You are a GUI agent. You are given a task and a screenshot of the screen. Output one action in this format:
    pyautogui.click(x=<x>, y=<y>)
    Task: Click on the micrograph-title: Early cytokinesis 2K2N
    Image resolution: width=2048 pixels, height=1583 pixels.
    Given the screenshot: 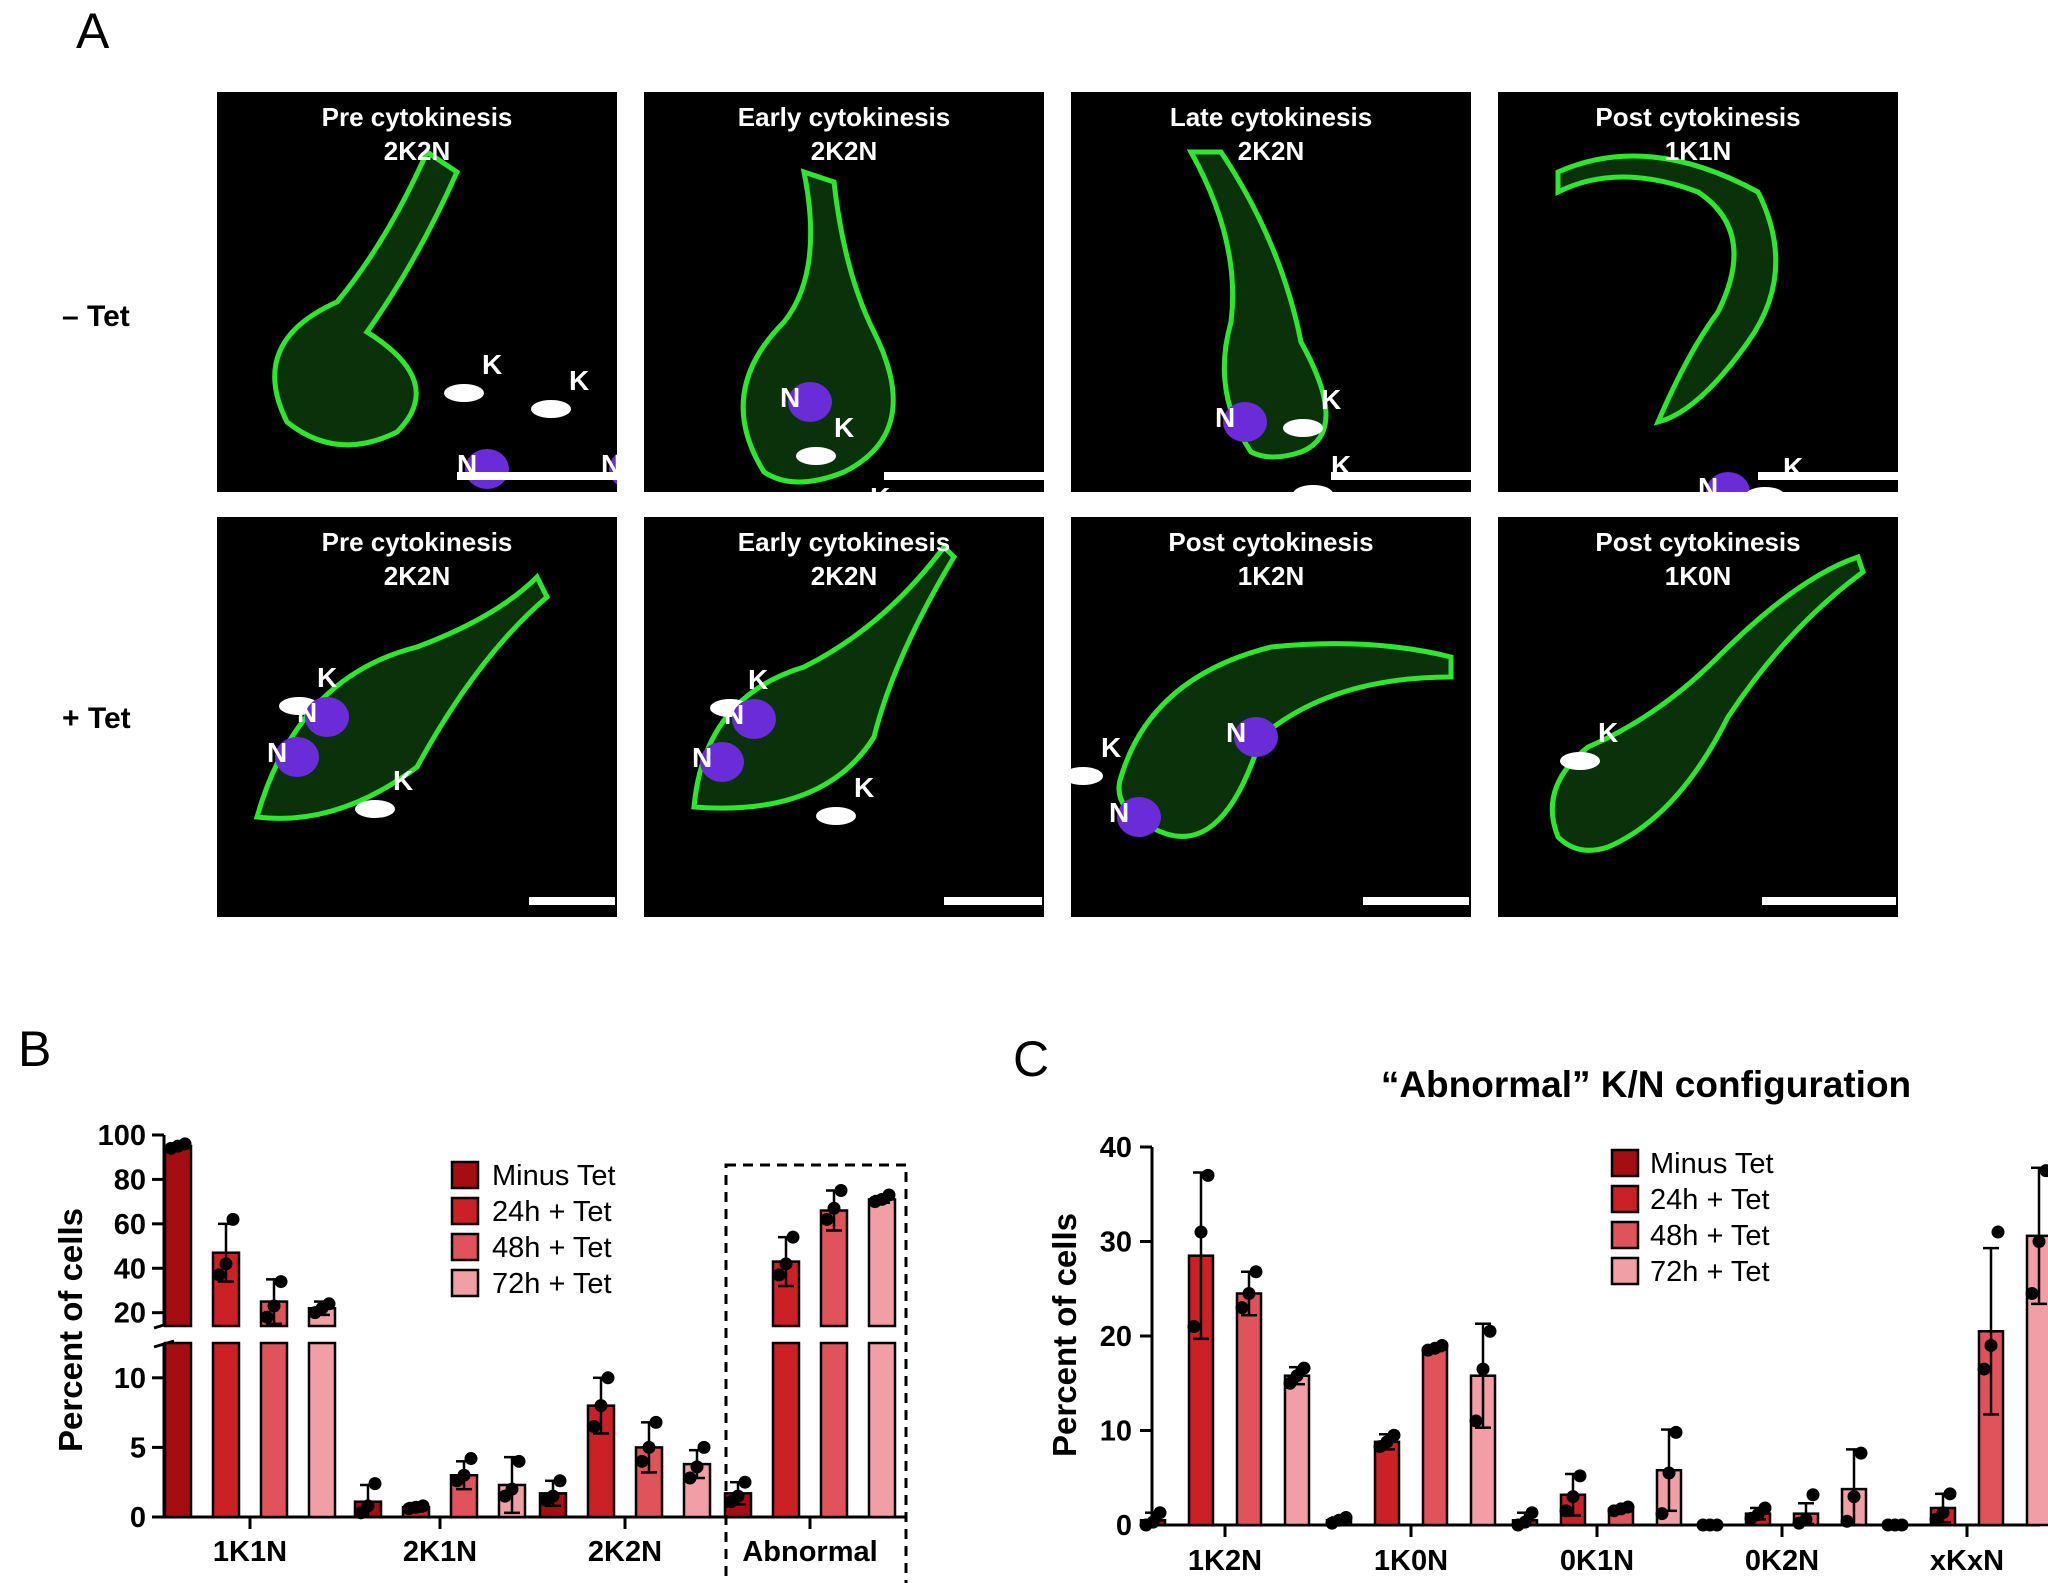 What is the action you would take?
    pyautogui.click(x=844, y=559)
    